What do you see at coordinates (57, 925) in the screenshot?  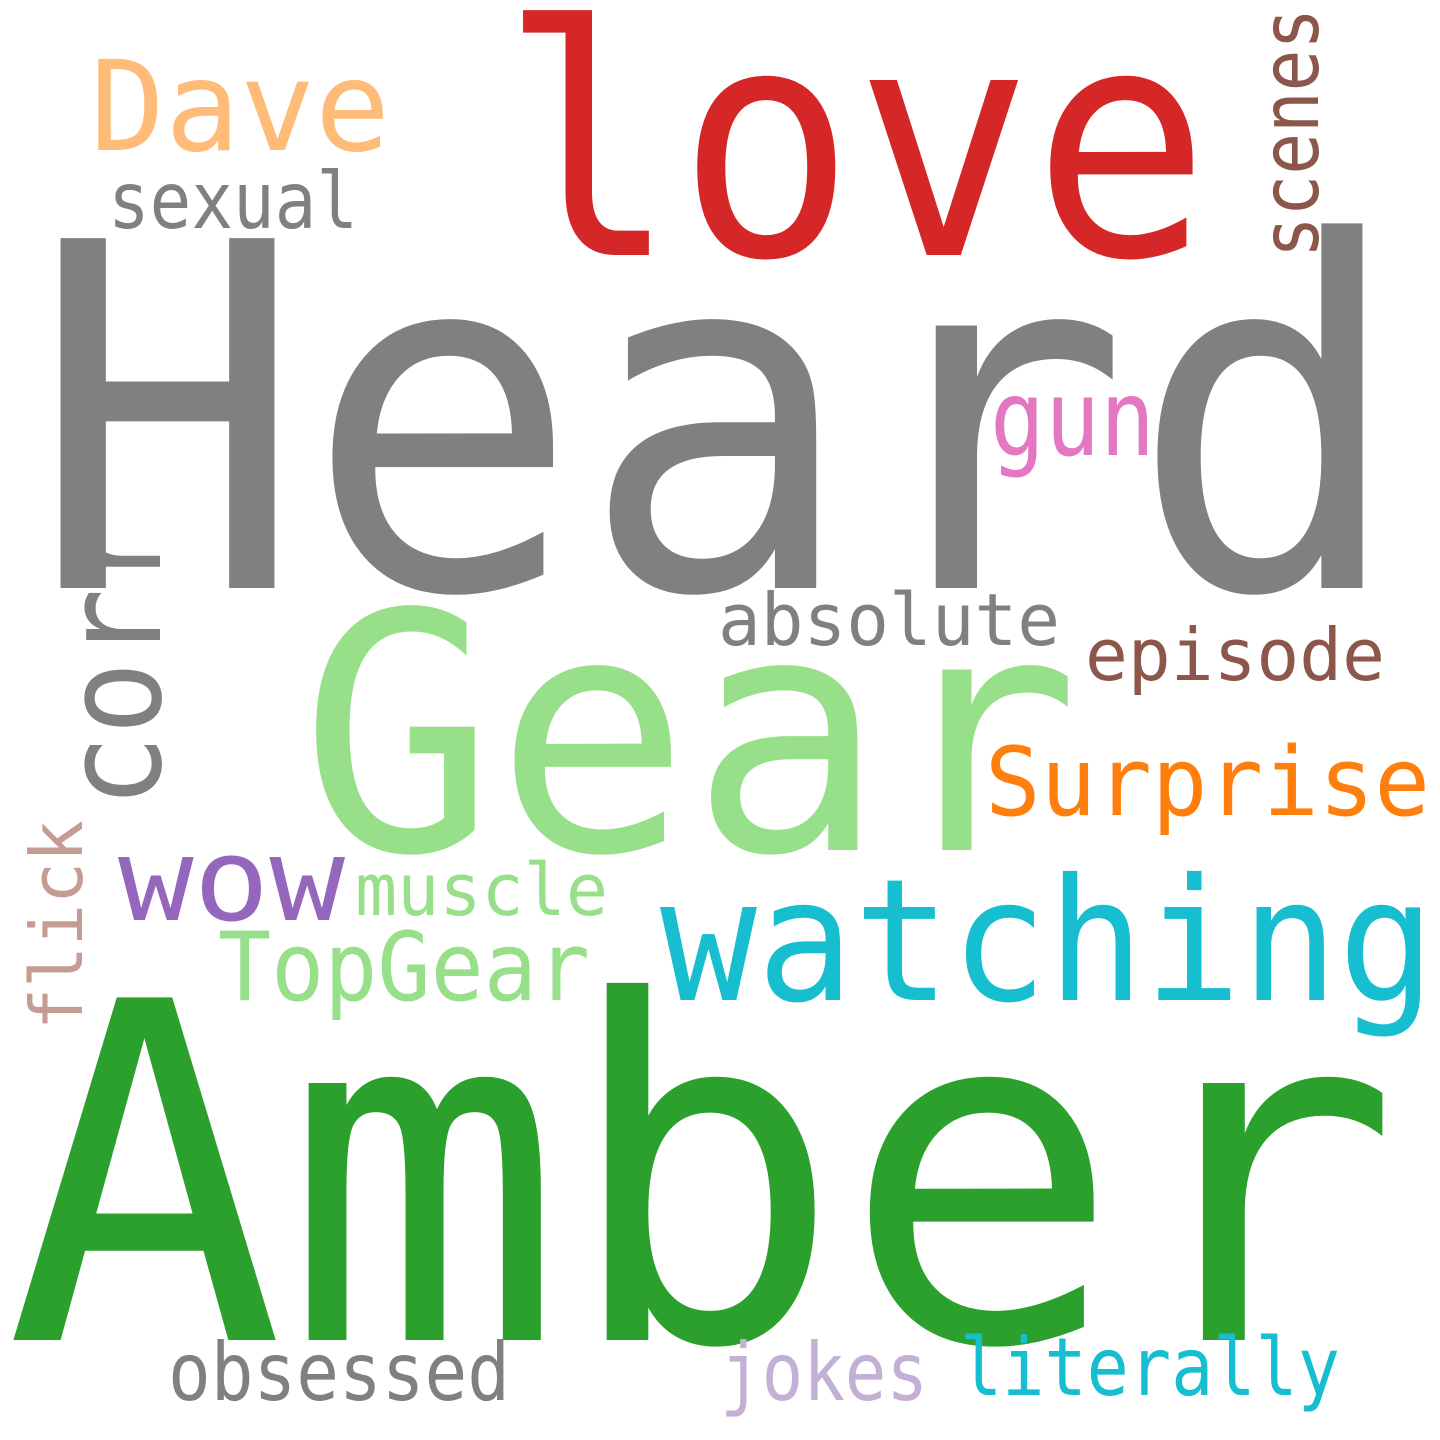 I see `word: flick` at bounding box center [57, 925].